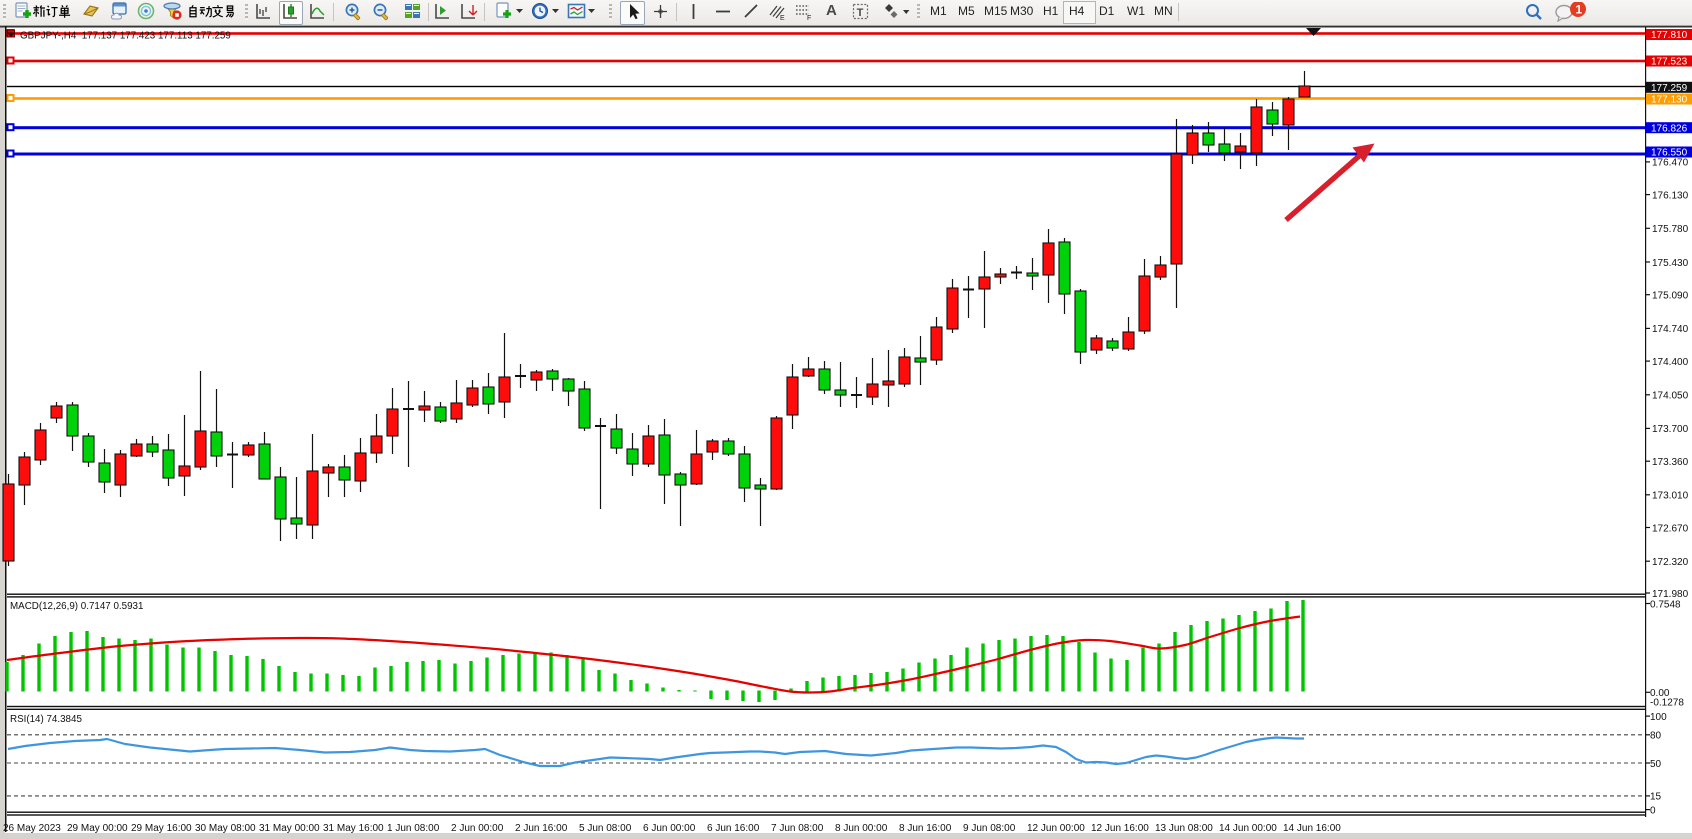 The height and width of the screenshot is (839, 1692). What do you see at coordinates (1670, 429) in the screenshot?
I see `svg-text: 173.700` at bounding box center [1670, 429].